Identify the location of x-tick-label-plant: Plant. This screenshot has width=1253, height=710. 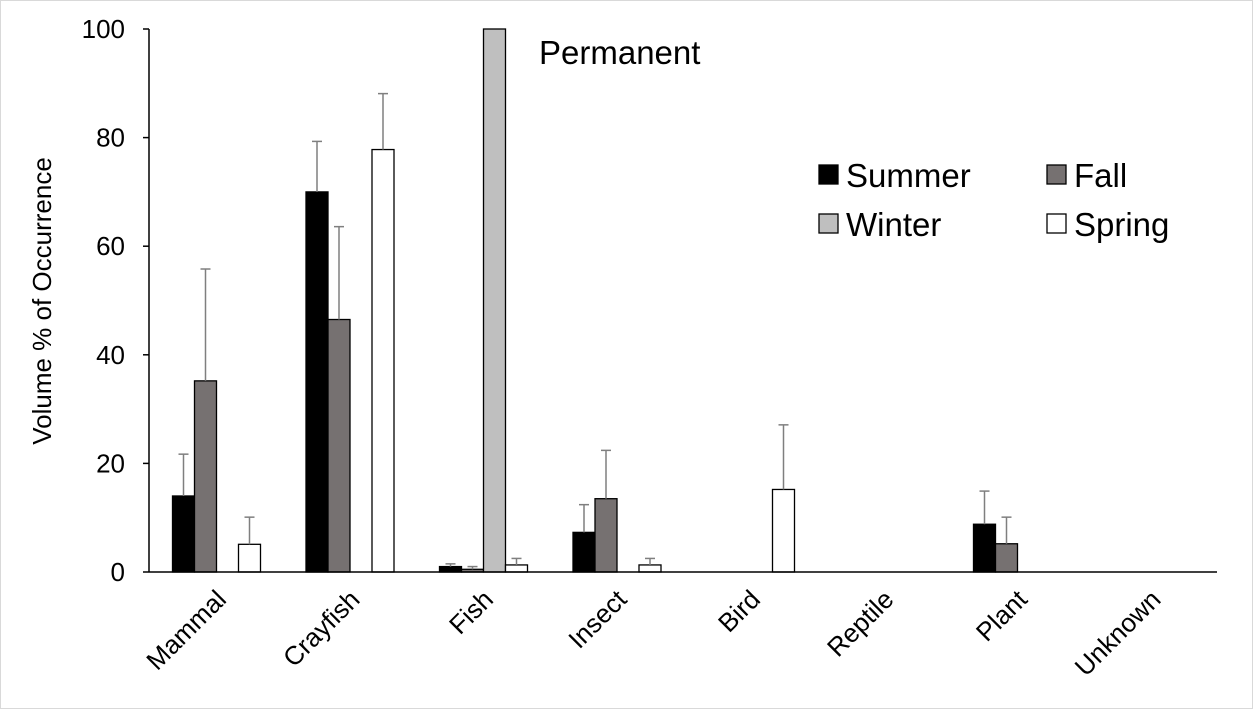
(1002, 615).